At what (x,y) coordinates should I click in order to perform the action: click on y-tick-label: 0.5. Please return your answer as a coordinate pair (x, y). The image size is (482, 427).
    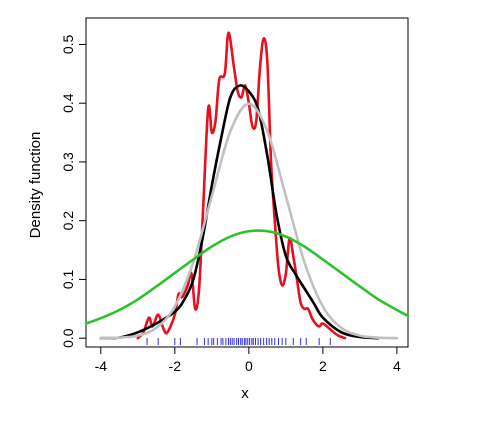
    Looking at the image, I should click on (68, 44).